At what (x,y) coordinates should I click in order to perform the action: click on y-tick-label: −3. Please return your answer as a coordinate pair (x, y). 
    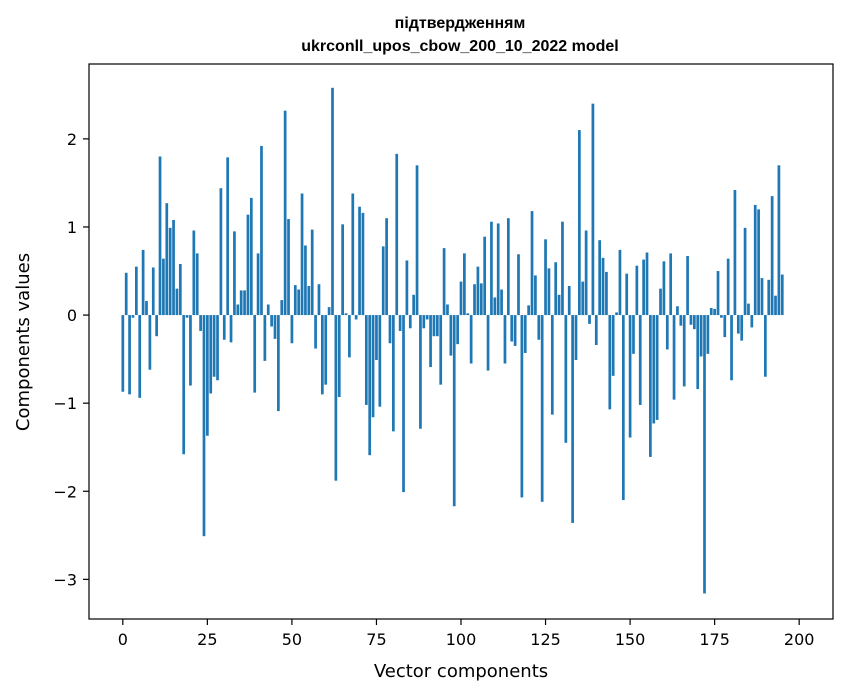
    Looking at the image, I should click on (65, 579).